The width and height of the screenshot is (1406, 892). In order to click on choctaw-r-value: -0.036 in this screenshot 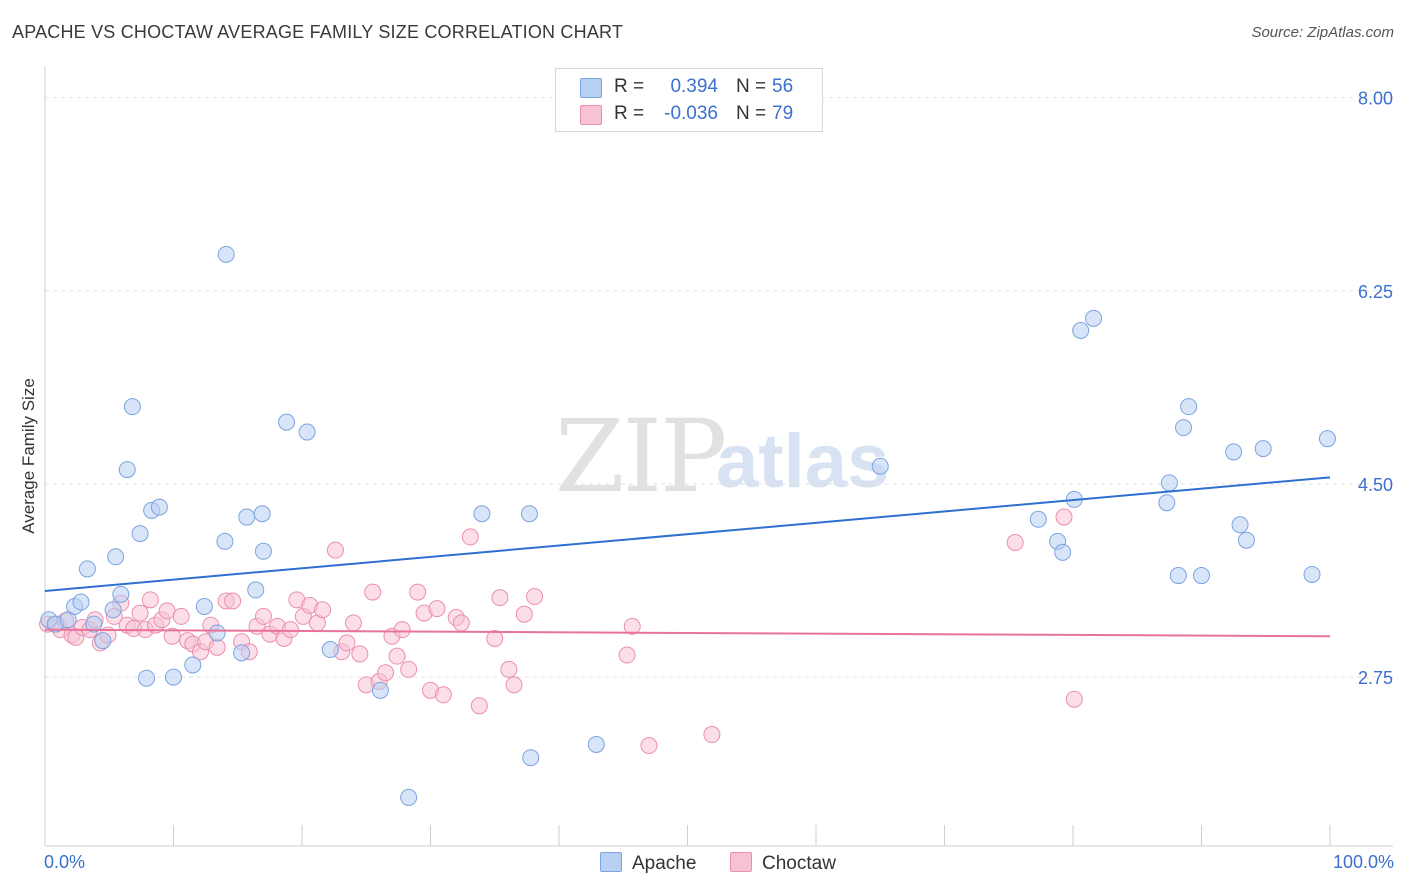, I will do `click(691, 113)`.